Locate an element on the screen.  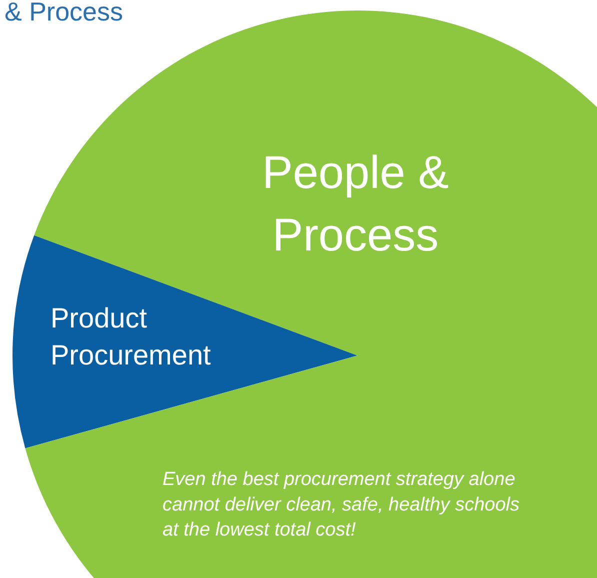
slice-label: Product Procurement is located at coordinates (131, 336).